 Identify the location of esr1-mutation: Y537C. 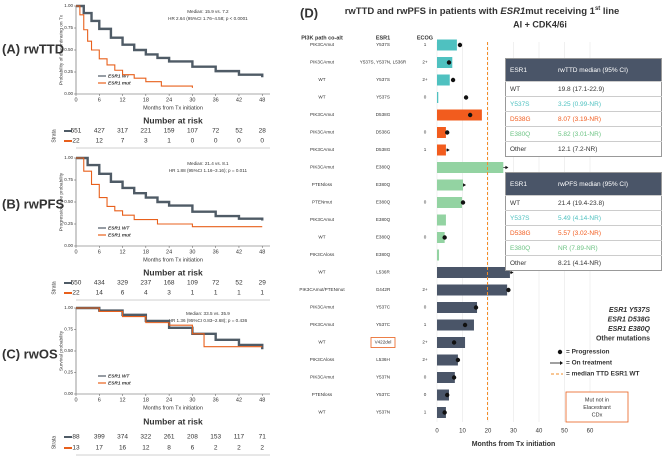
(383, 394).